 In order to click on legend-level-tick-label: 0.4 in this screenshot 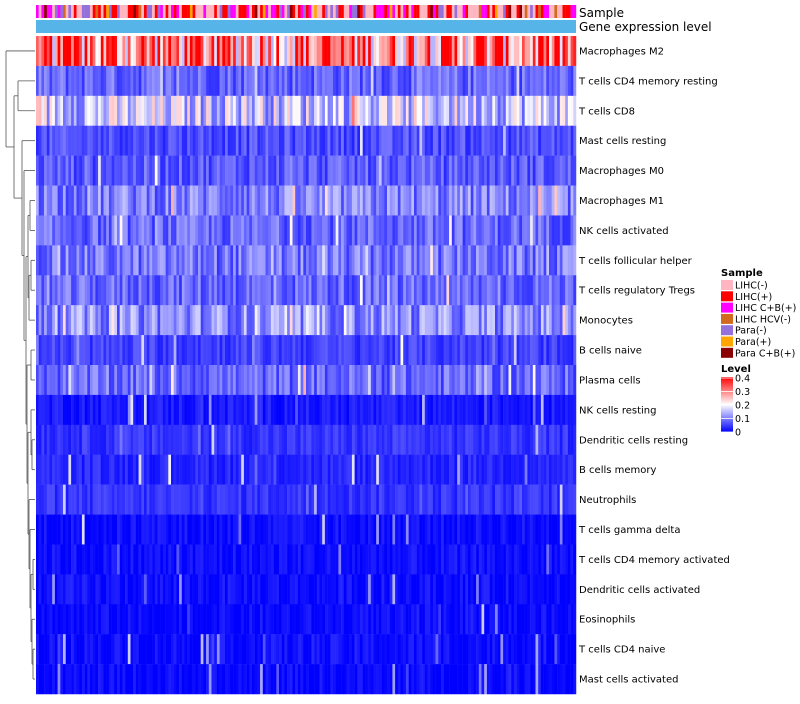, I will do `click(742, 379)`.